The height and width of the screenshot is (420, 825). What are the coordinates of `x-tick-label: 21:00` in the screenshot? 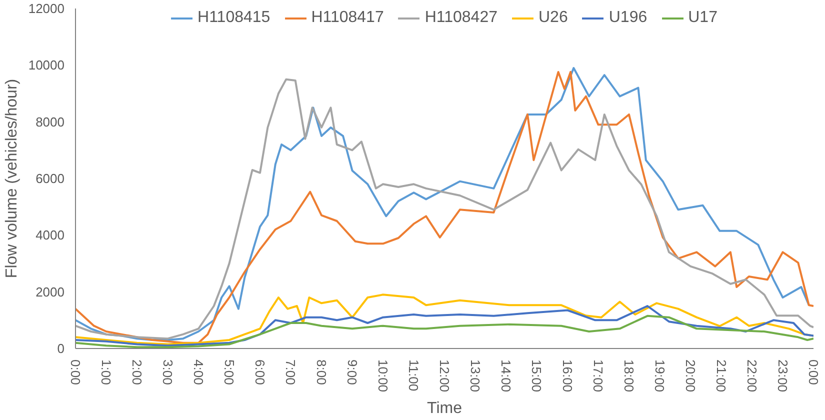 It's located at (721, 376).